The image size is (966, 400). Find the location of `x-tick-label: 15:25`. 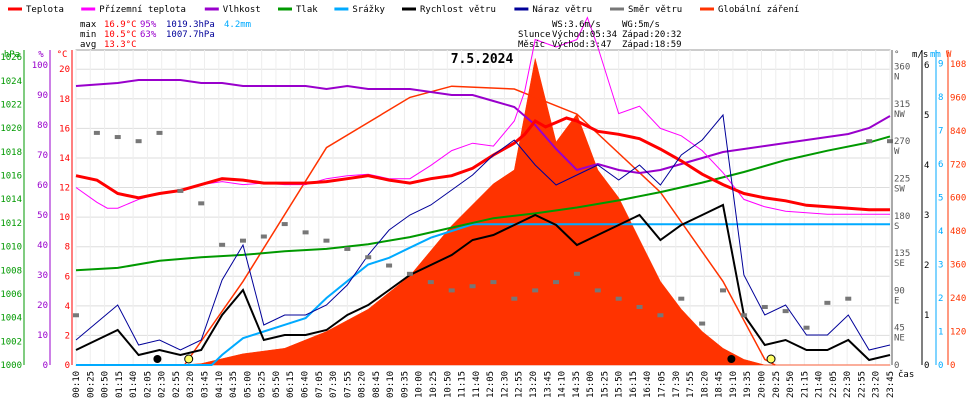

x-tick-label: 15:25 is located at coordinates (605, 384).